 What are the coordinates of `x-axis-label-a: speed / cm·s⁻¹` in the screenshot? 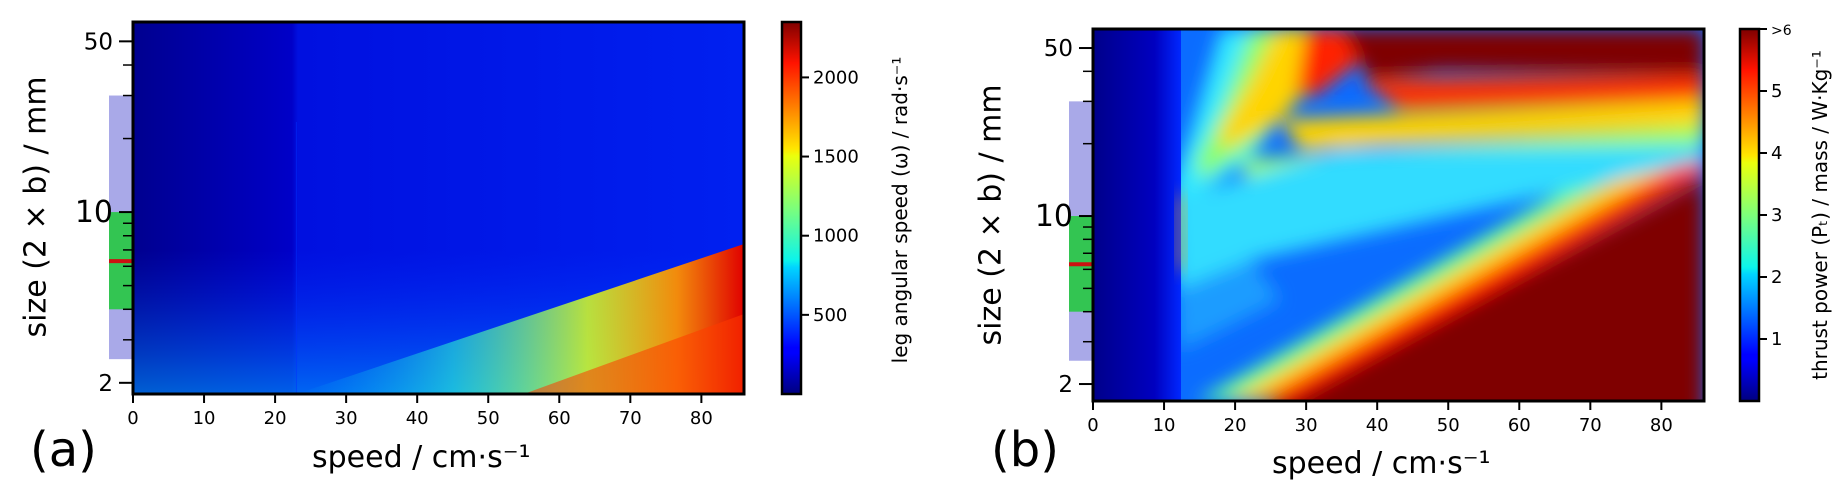 It's located at (421, 457).